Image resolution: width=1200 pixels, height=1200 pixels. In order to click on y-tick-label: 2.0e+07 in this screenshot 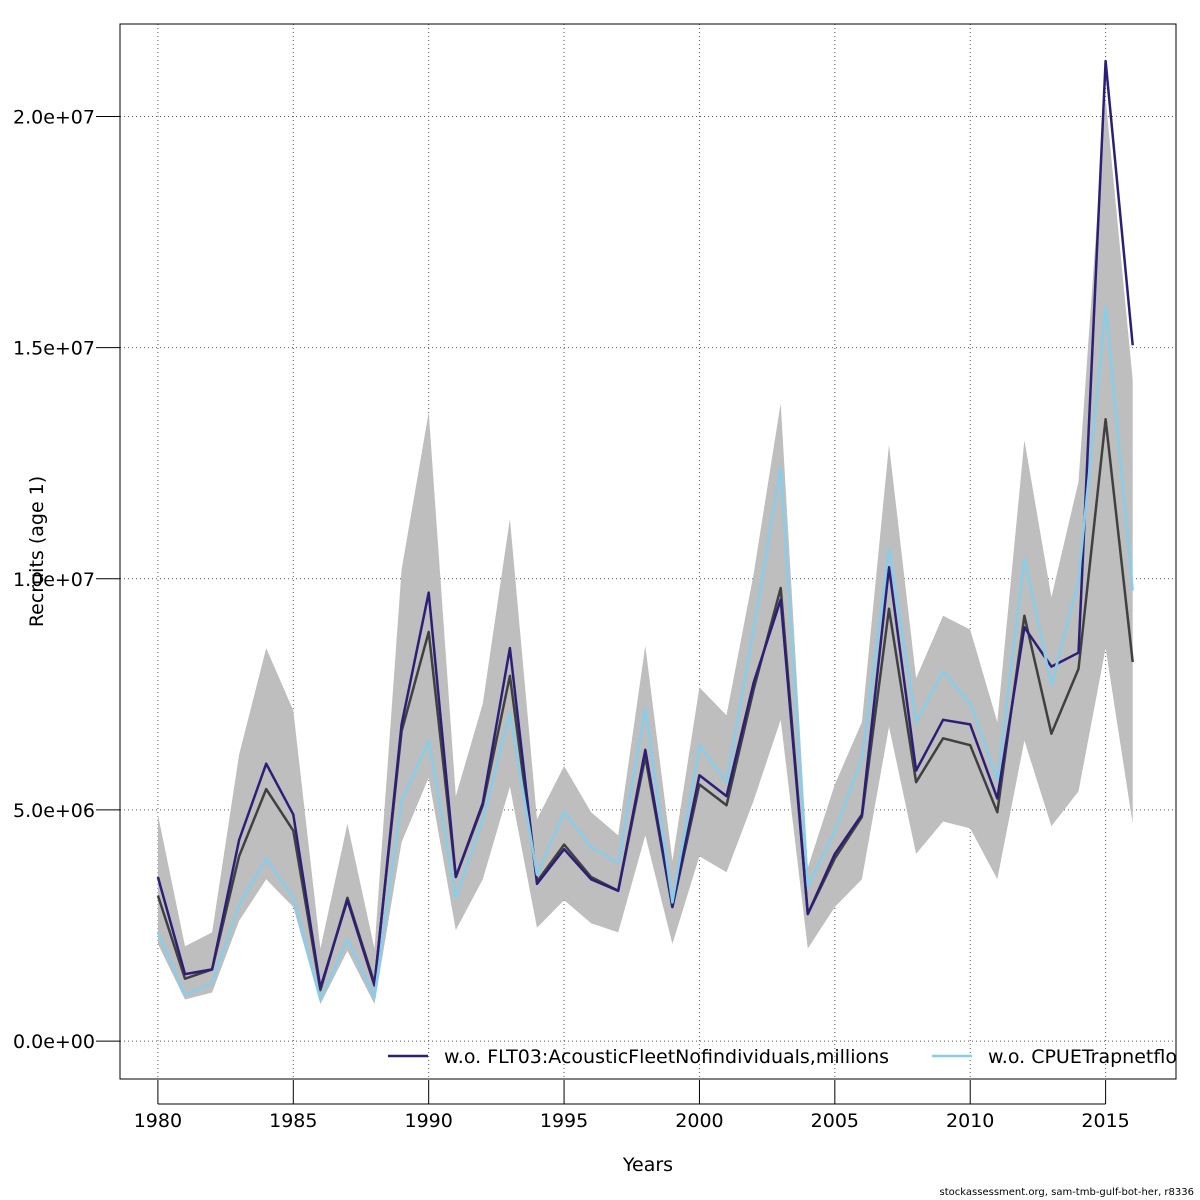, I will do `click(54, 117)`.